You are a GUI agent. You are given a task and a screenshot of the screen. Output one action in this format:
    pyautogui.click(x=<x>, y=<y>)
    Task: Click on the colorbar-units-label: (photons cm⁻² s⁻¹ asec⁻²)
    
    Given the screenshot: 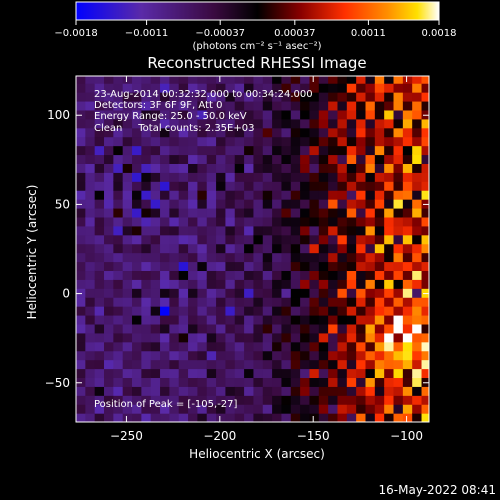 What is the action you would take?
    pyautogui.click(x=256, y=46)
    